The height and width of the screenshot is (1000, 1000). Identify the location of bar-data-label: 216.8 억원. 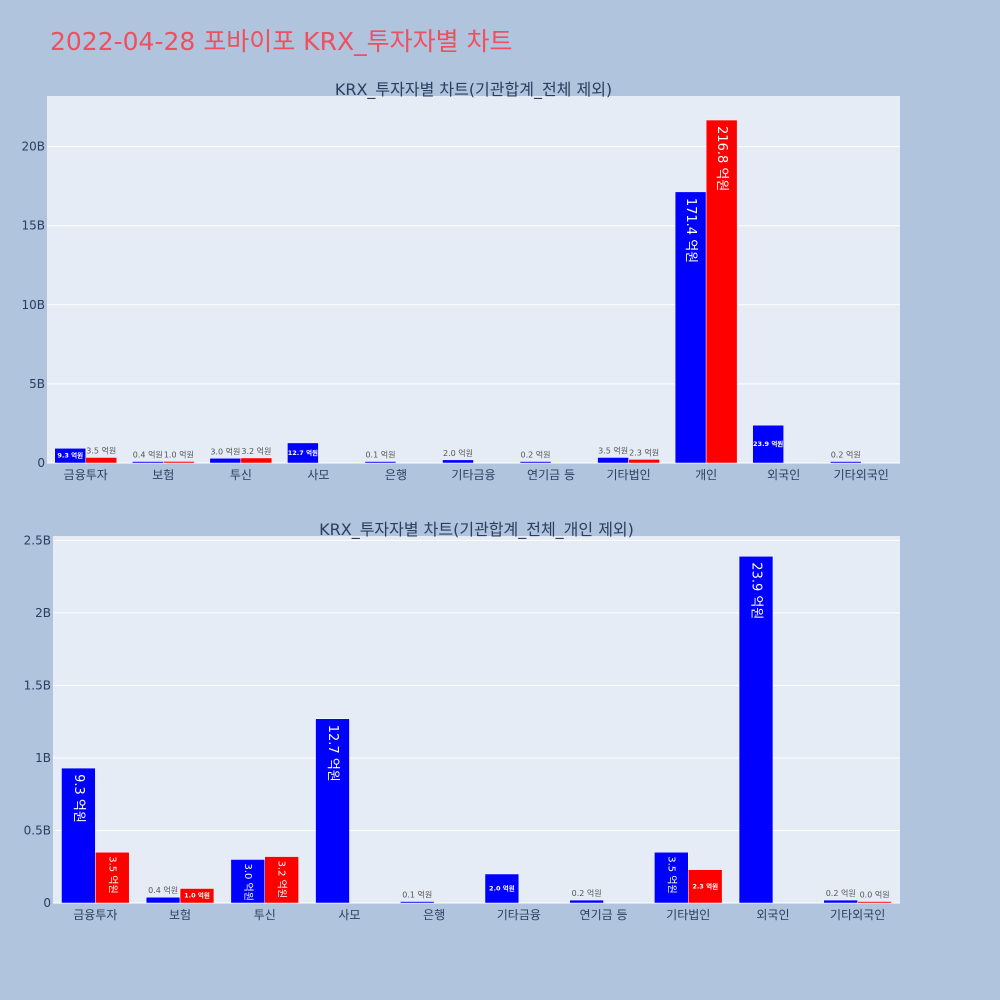
(721, 158).